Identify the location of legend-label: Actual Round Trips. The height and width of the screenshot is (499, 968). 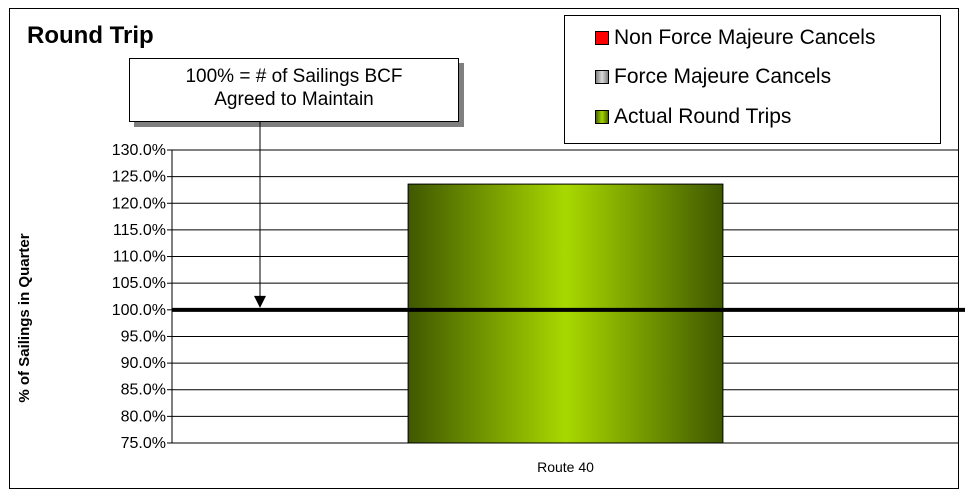
(703, 116).